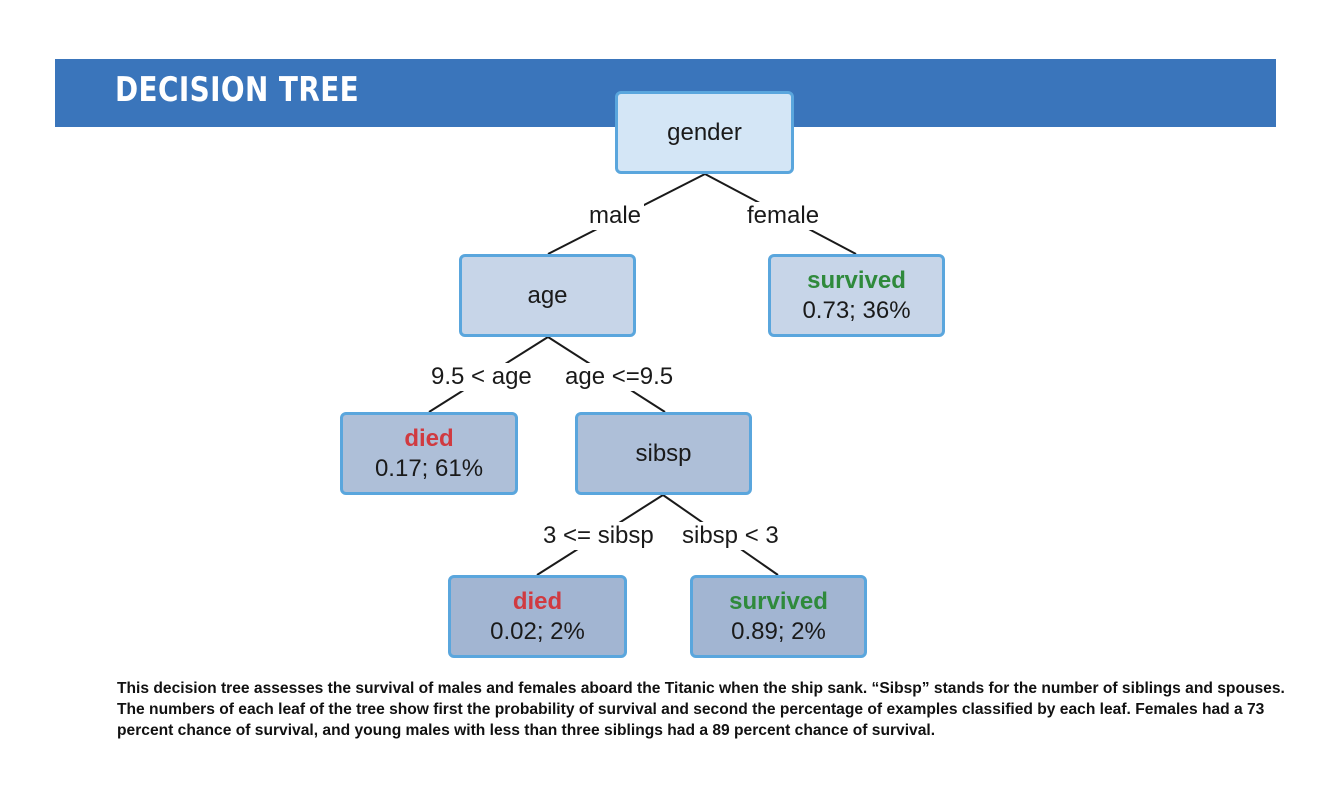 Image resolution: width=1344 pixels, height=788 pixels. I want to click on edge-label-sibsp-lt: sibsp < 3, so click(730, 536).